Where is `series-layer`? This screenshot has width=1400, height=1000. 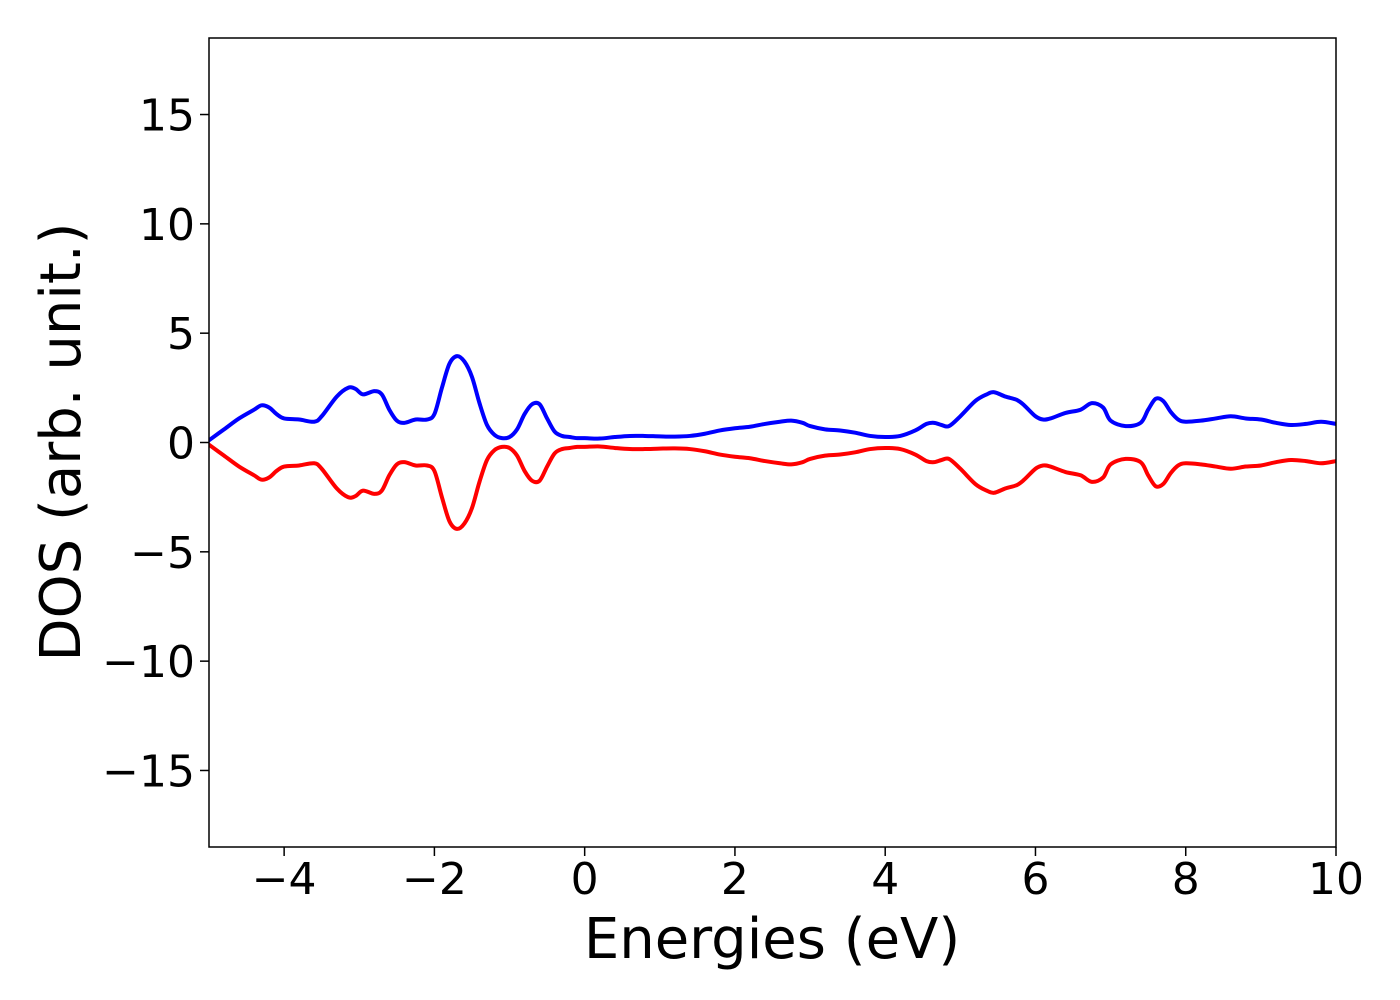 series-layer is located at coordinates (772, 442).